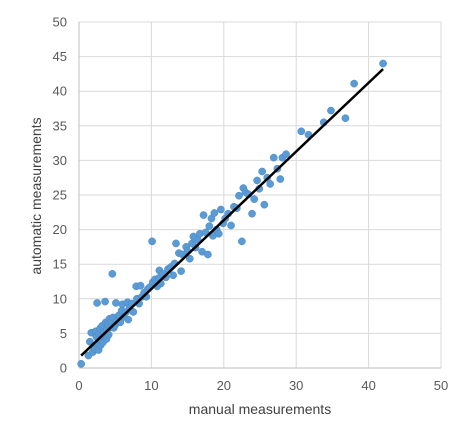  Describe the element at coordinates (36, 195) in the screenshot. I see `y-axis-title: automatic measurements` at that location.